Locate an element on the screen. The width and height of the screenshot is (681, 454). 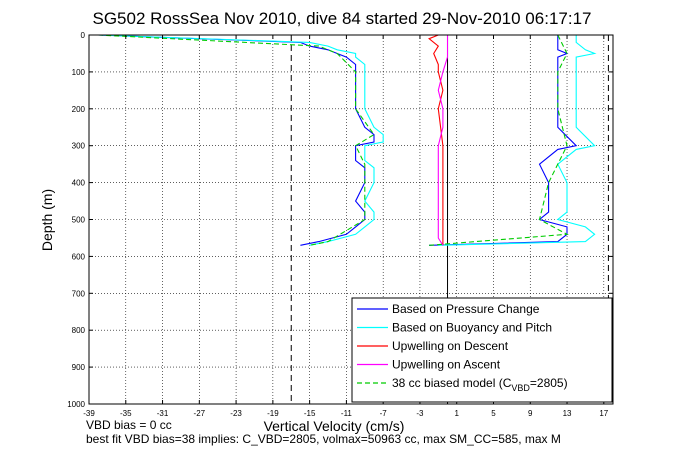
x-tick-label: -3 is located at coordinates (420, 413).